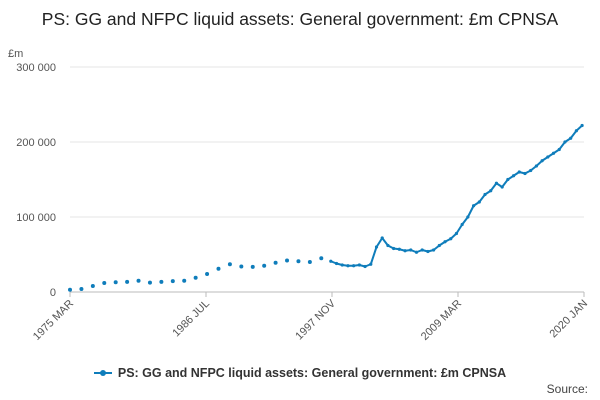  I want to click on legend-swatch-icon, so click(102, 373).